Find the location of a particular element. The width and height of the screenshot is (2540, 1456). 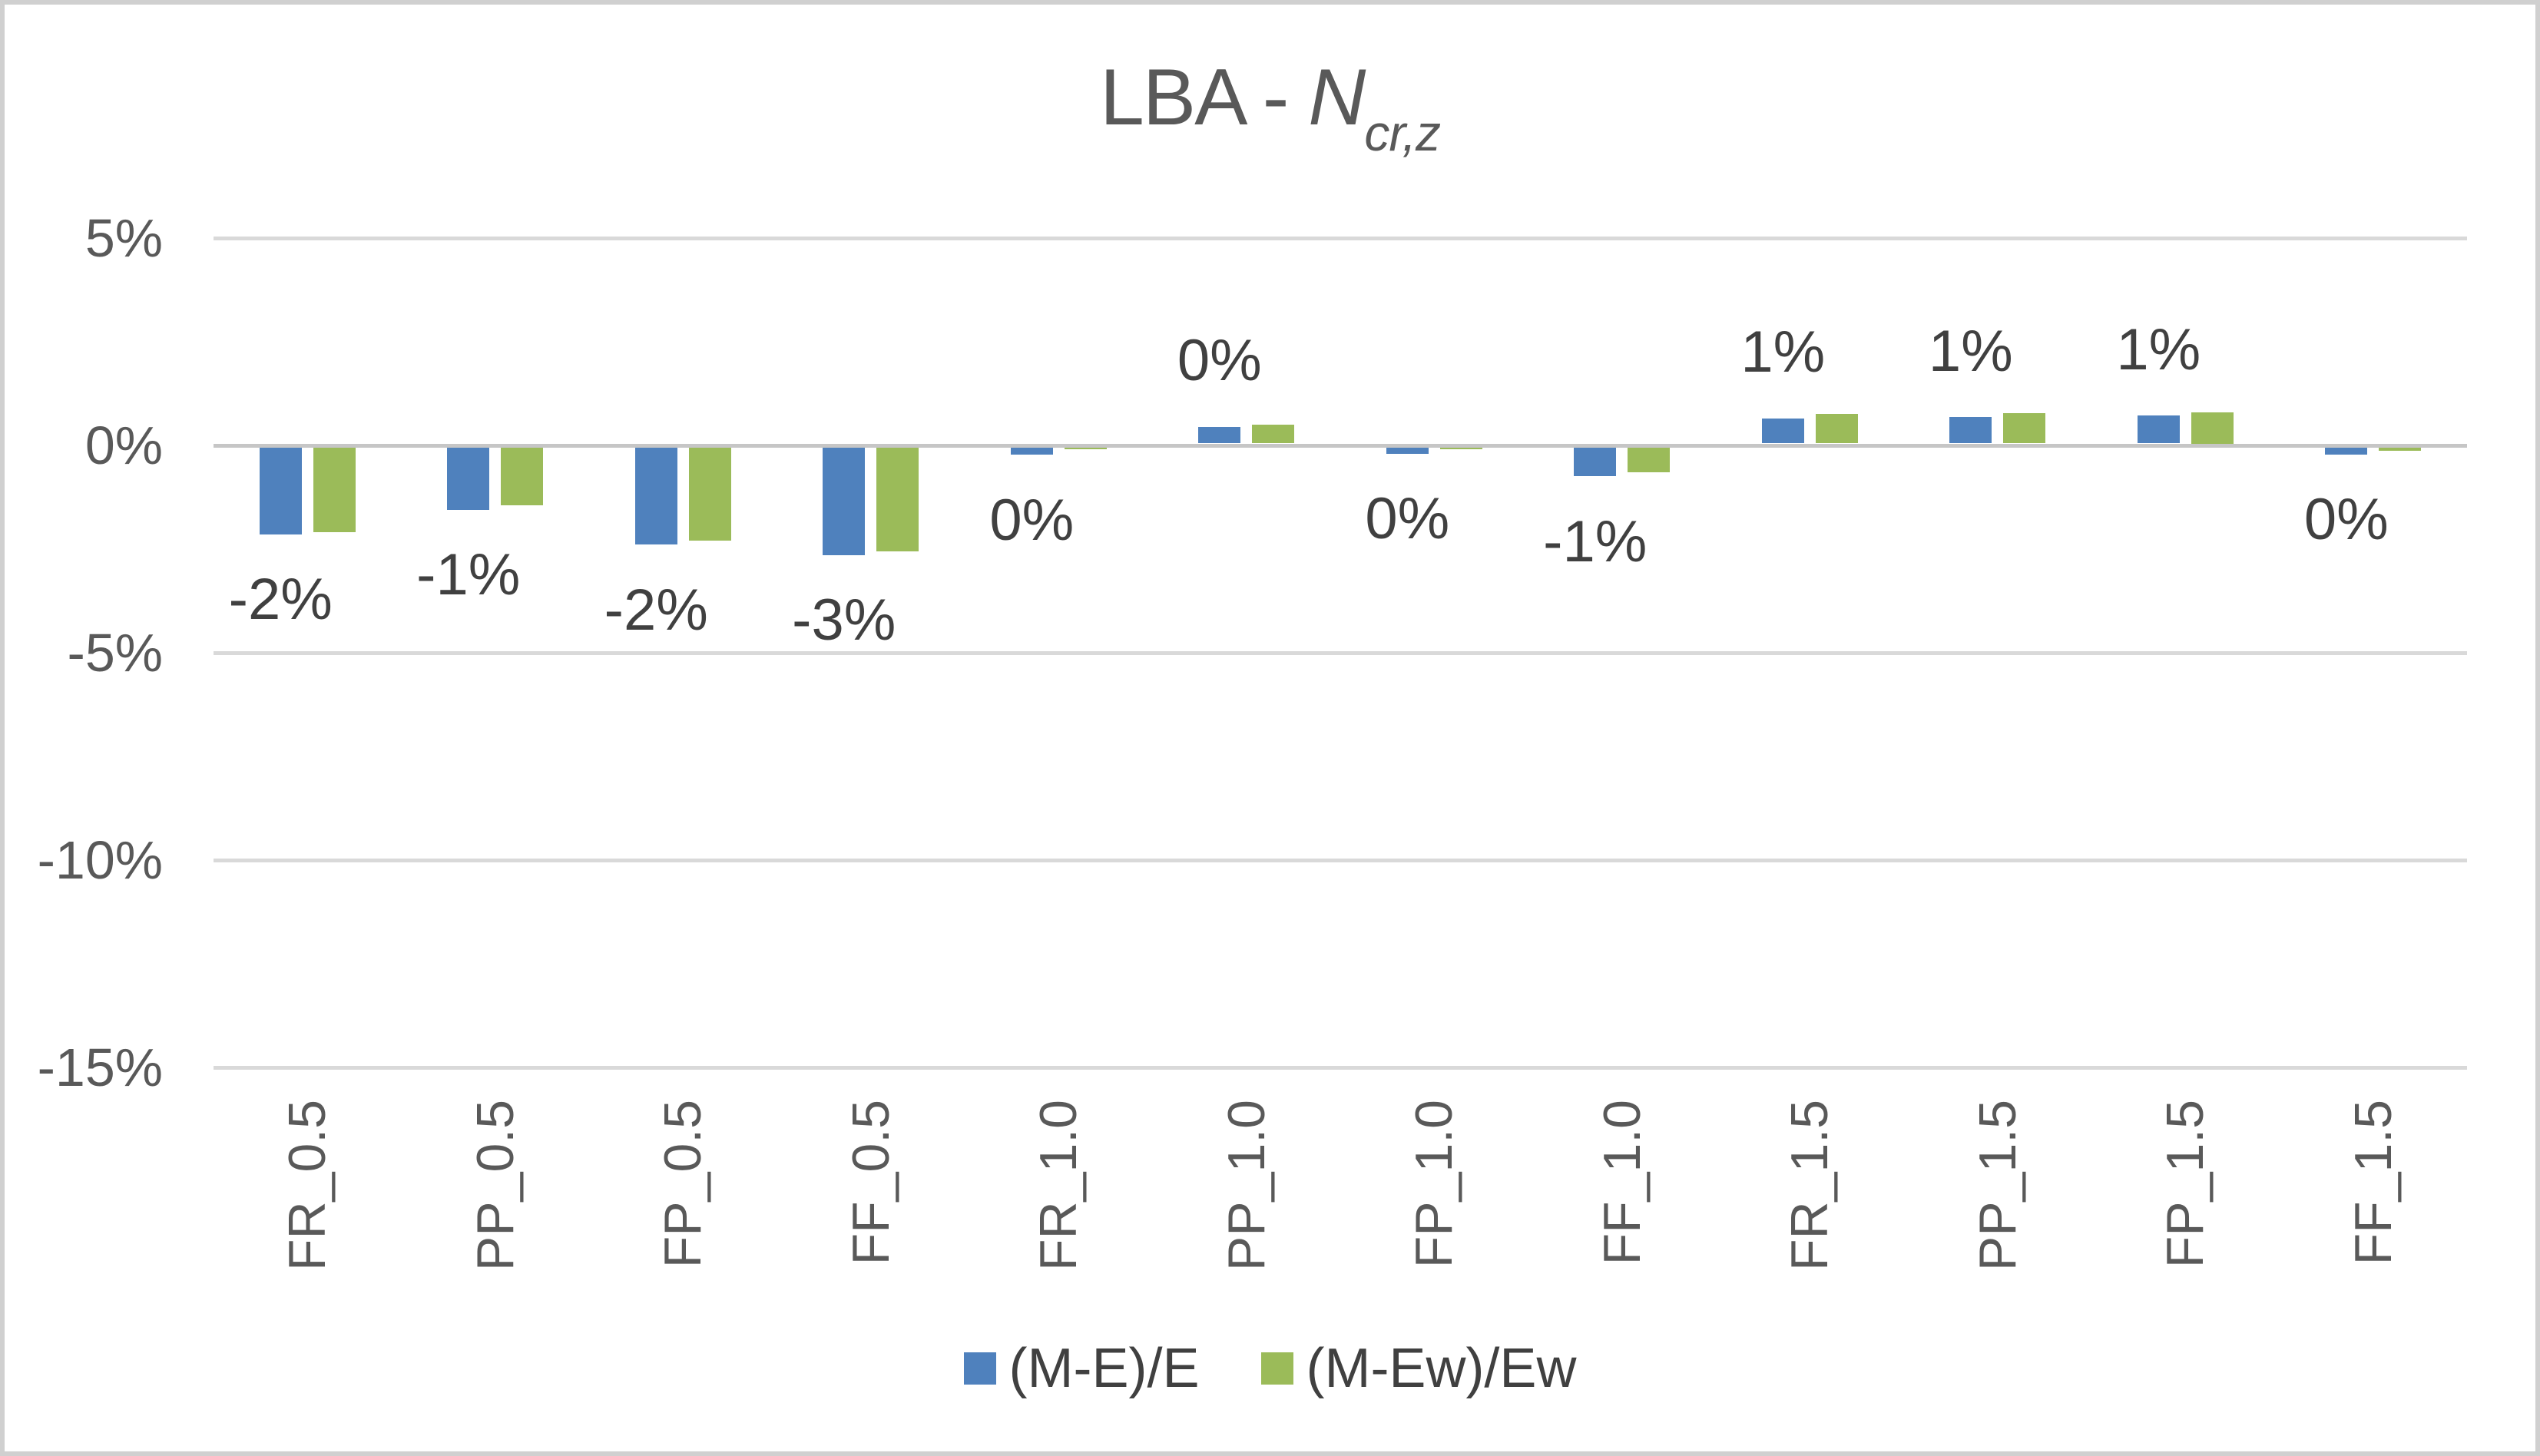

data-label-FP_1.0: 0% is located at coordinates (1407, 519).